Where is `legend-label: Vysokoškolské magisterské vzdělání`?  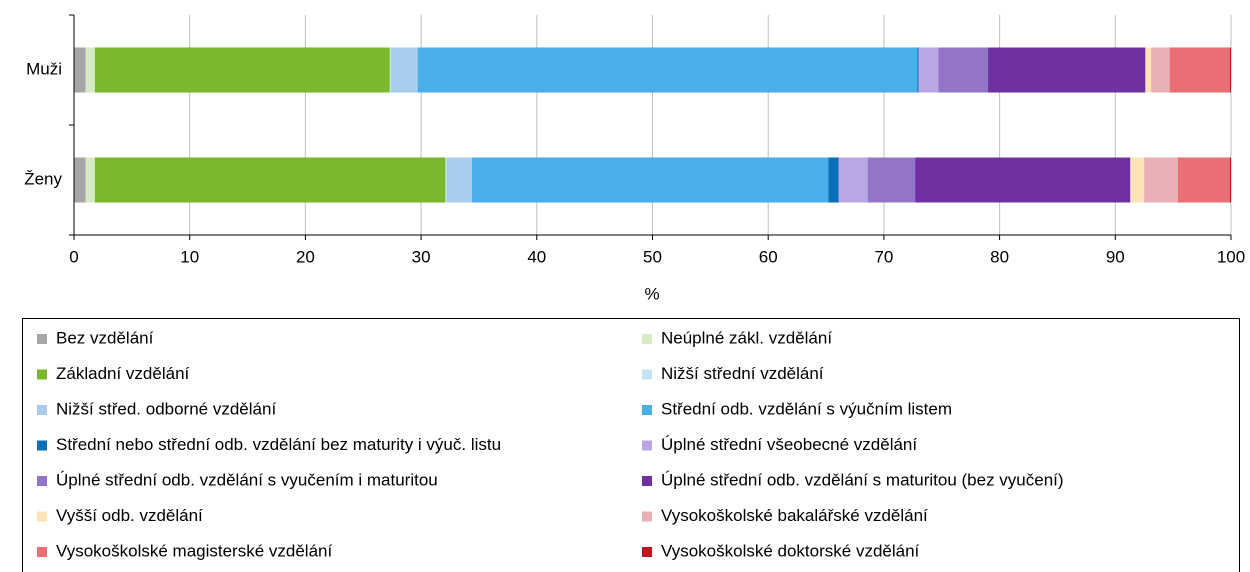 legend-label: Vysokoškolské magisterské vzdělání is located at coordinates (194, 550).